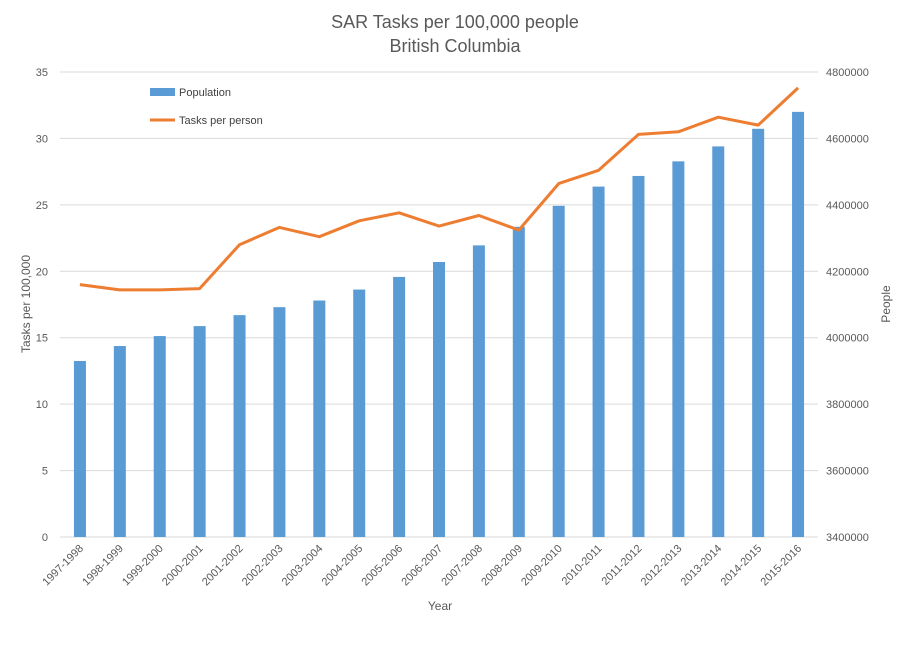 This screenshot has width=910, height=665. I want to click on legend-label-tasks: Tasks per person, so click(221, 121).